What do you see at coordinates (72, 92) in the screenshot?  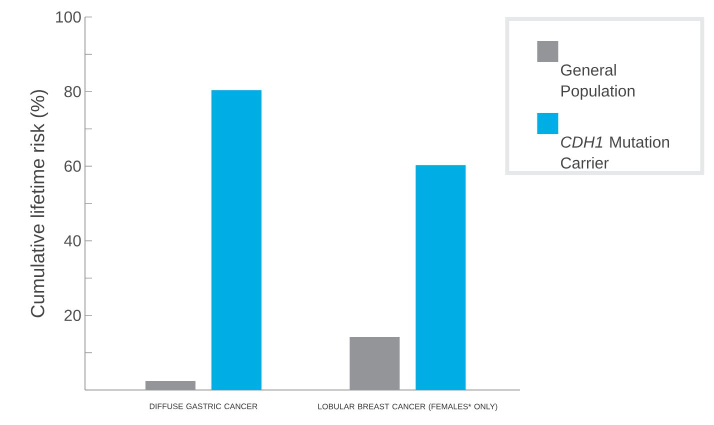 I see `y-tick-label: 80` at bounding box center [72, 92].